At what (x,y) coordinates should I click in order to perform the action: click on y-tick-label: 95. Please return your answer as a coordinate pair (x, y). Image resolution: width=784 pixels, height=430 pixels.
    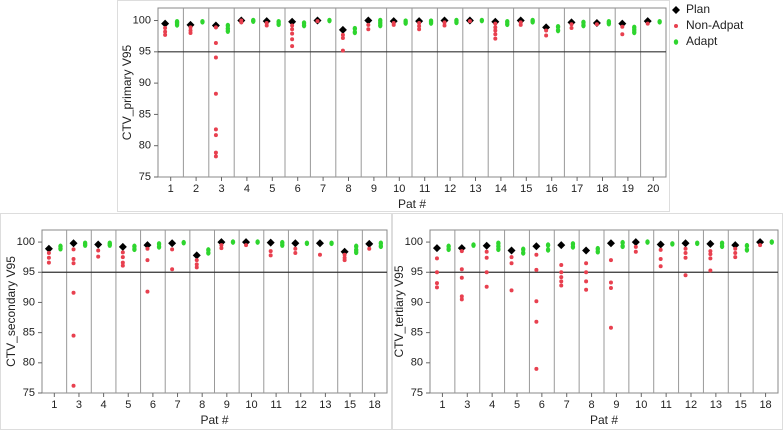
    Looking at the image, I should click on (145, 52).